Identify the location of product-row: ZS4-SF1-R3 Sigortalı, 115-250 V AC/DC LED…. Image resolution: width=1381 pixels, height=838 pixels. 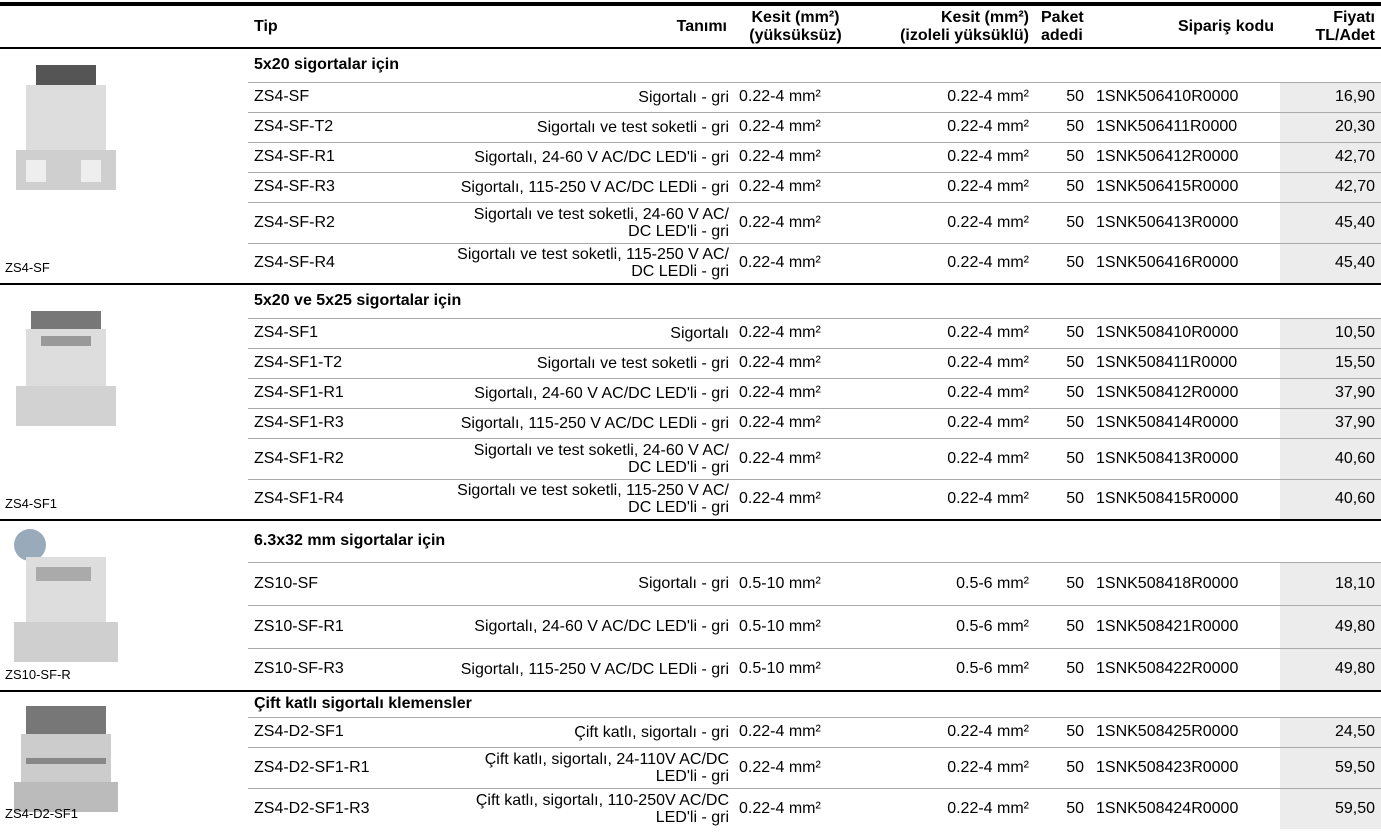
(690, 422).